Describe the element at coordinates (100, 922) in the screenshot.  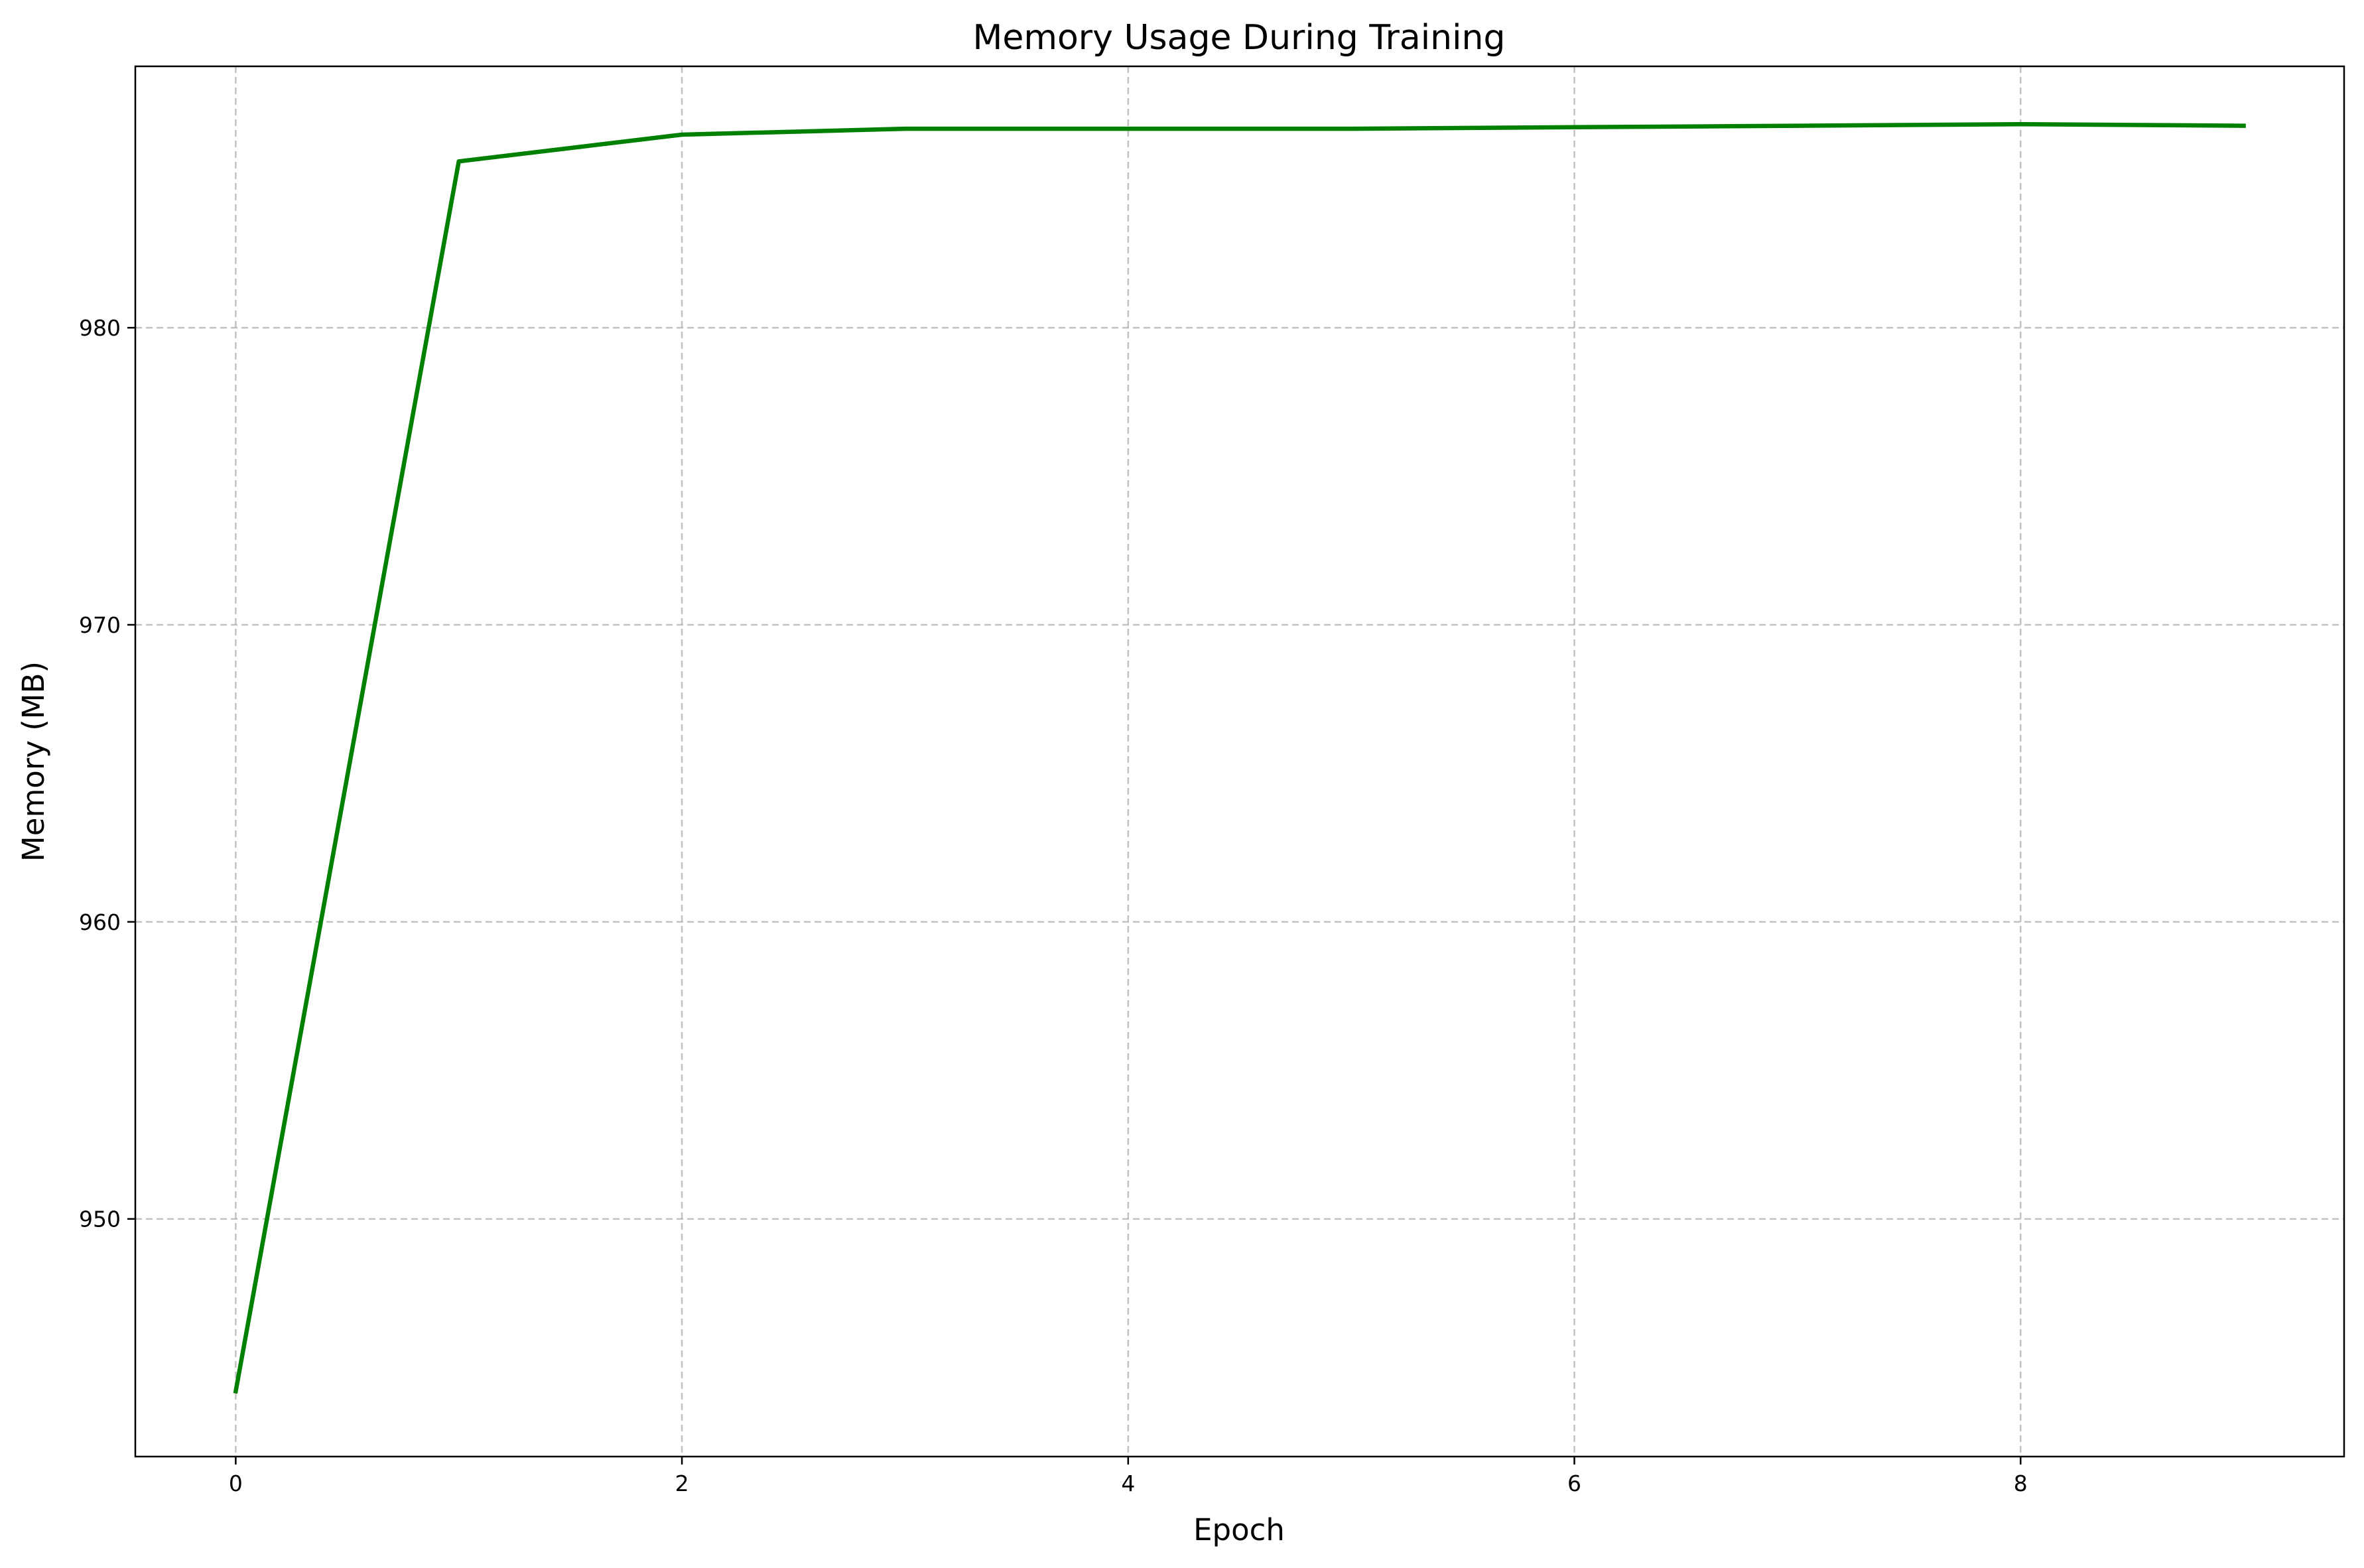
I see `y-tick-label: 960` at that location.